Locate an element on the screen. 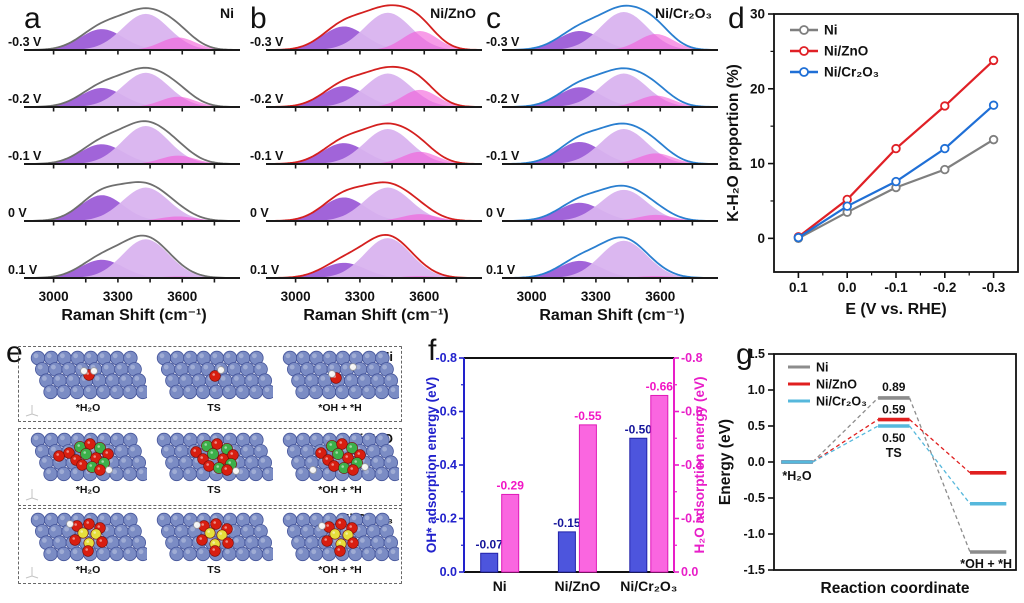 This screenshot has height=603, width=1024. structure-caption: TS is located at coordinates (214, 408).